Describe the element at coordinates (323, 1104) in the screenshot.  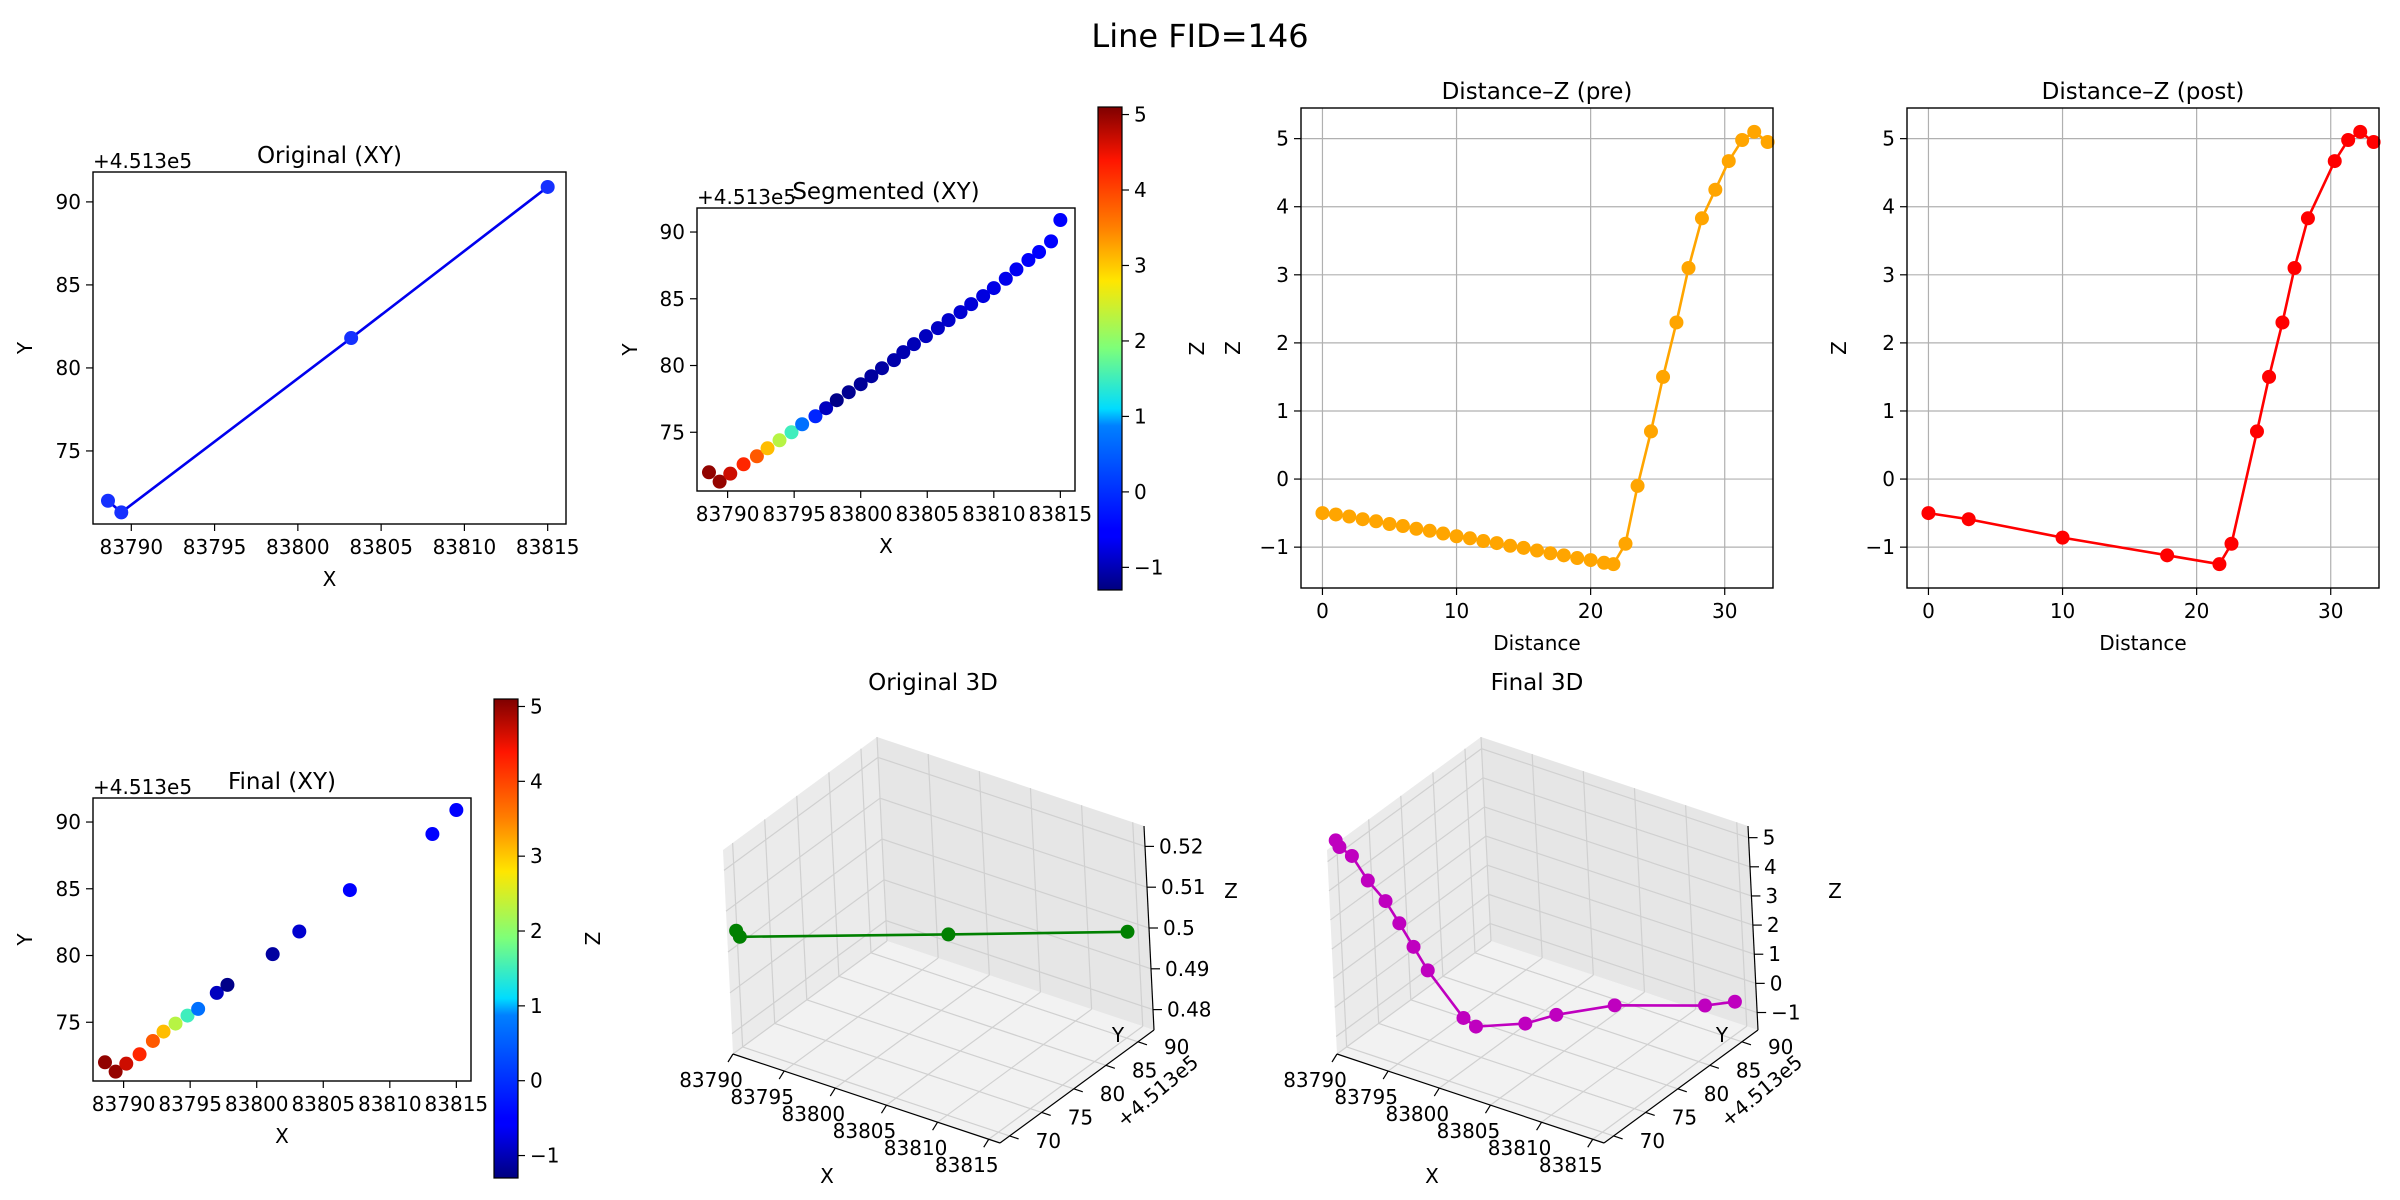
I see `final_xy-xtick-label: 83805` at that location.